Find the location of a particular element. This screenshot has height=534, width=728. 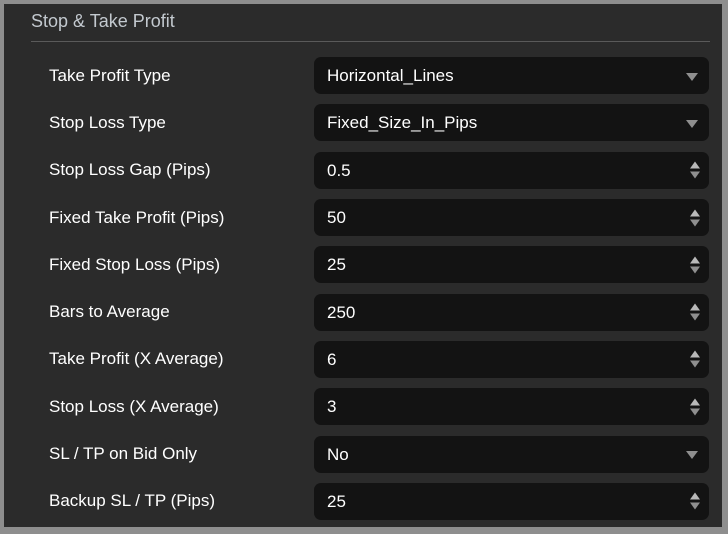

row-sl-tp-on-bid-only: SL / TP on Bid Only No is located at coordinates (363, 453).